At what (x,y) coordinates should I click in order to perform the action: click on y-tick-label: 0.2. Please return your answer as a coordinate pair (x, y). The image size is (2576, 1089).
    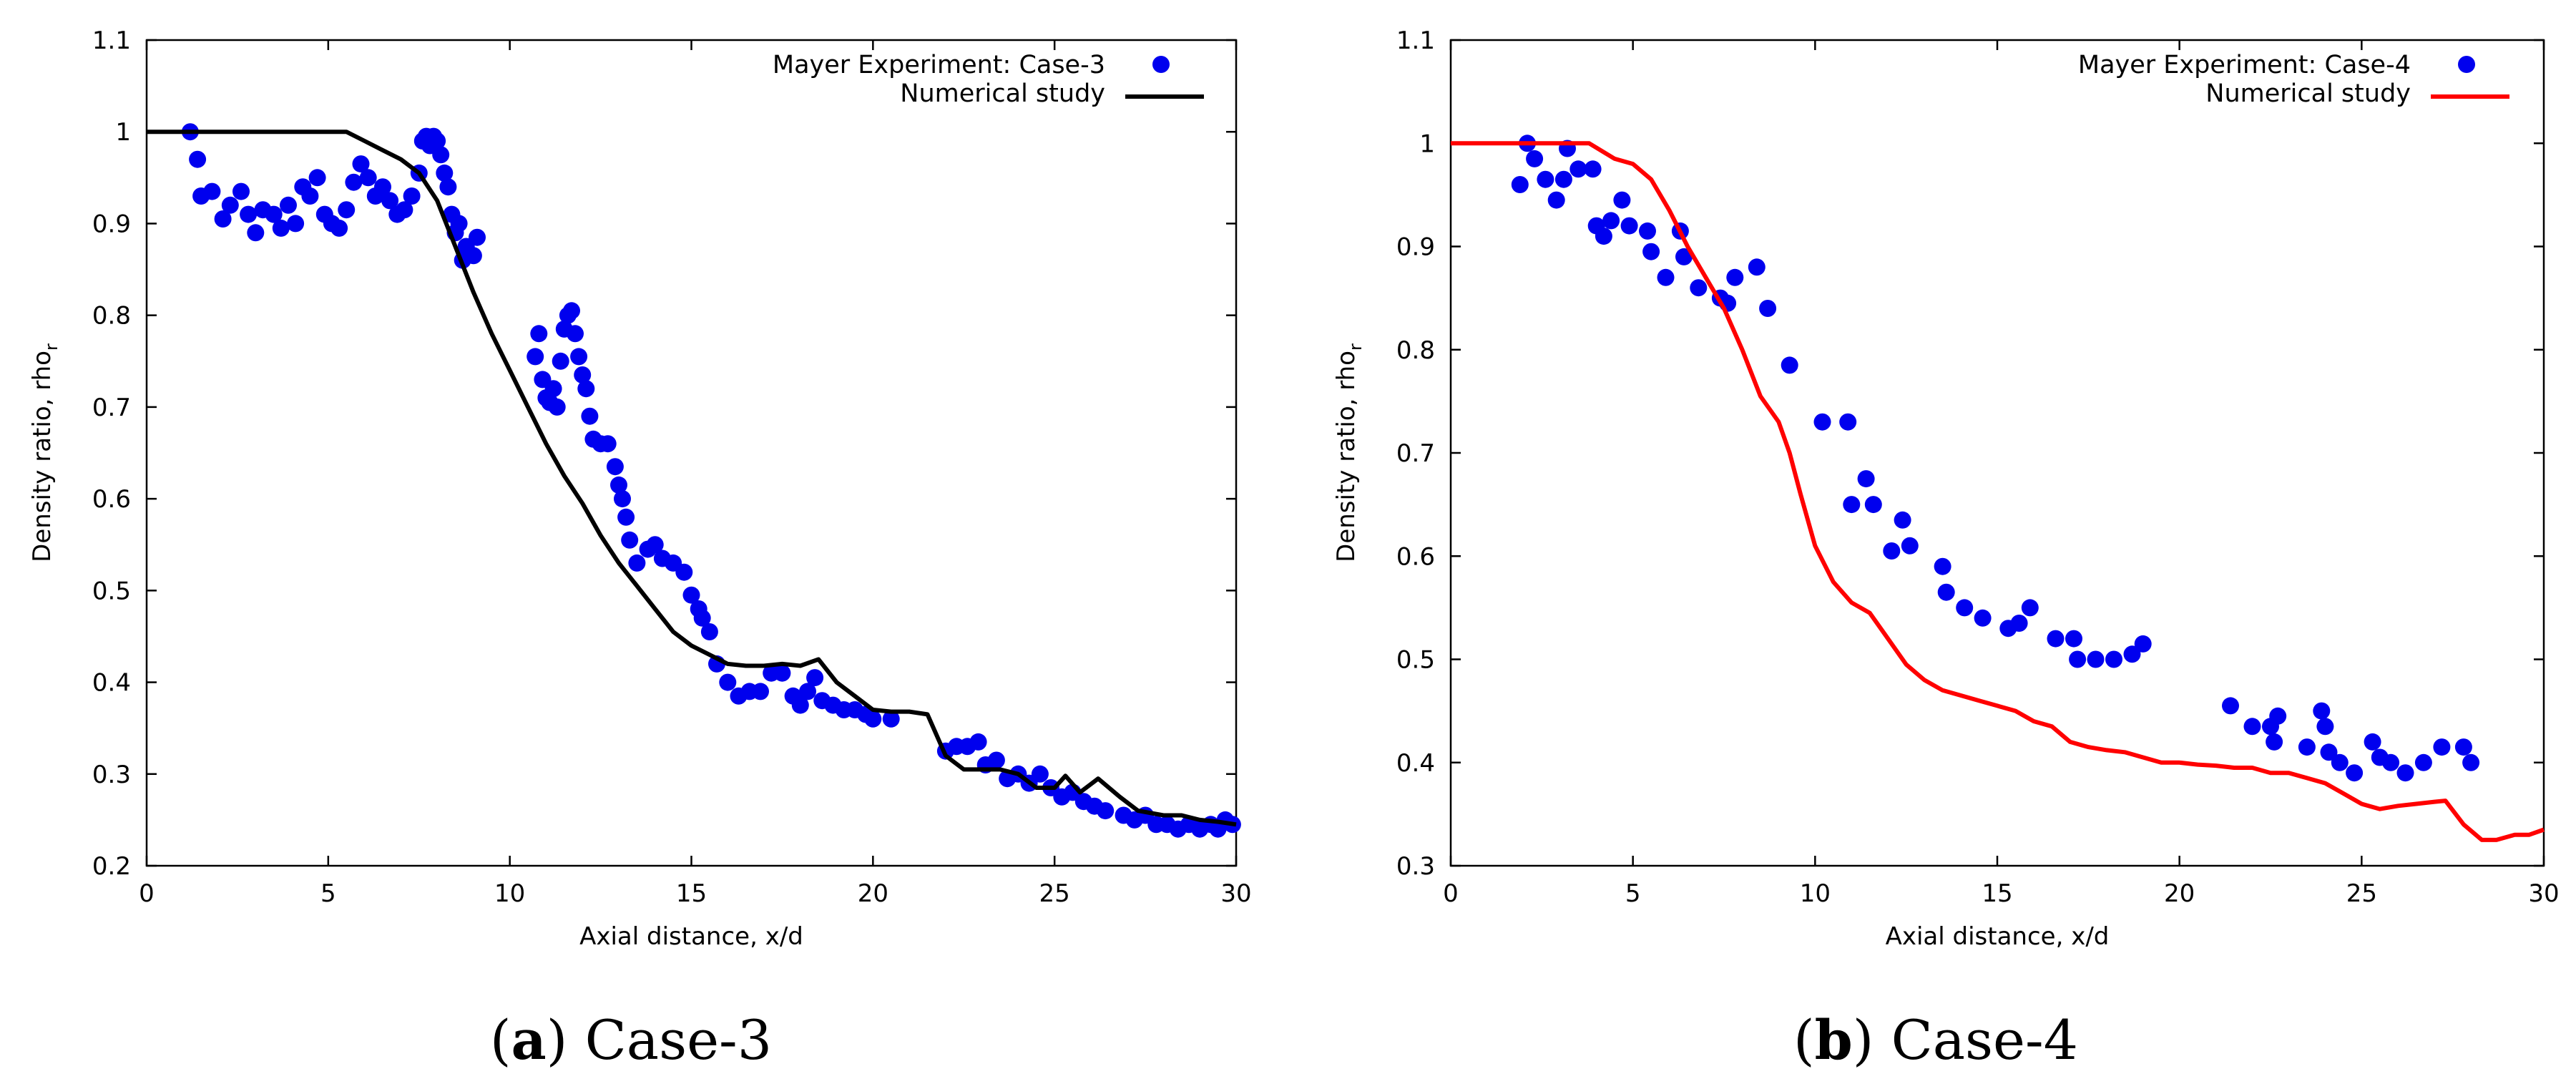
    Looking at the image, I should click on (111, 866).